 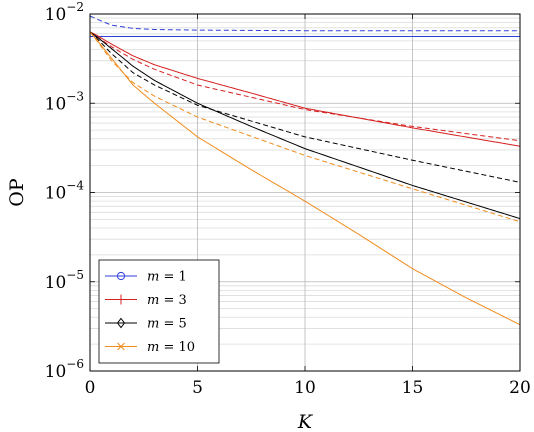 What do you see at coordinates (520, 388) in the screenshot?
I see `x-tick-label: 20` at bounding box center [520, 388].